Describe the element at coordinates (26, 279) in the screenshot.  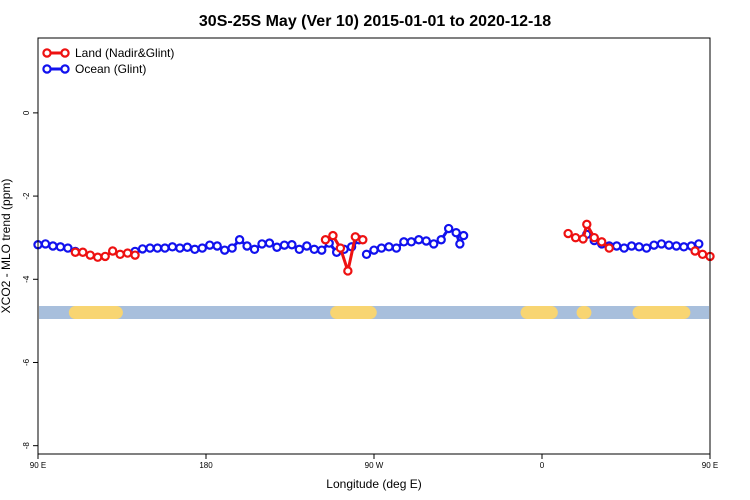
I see `y-tick-label: -4` at that location.